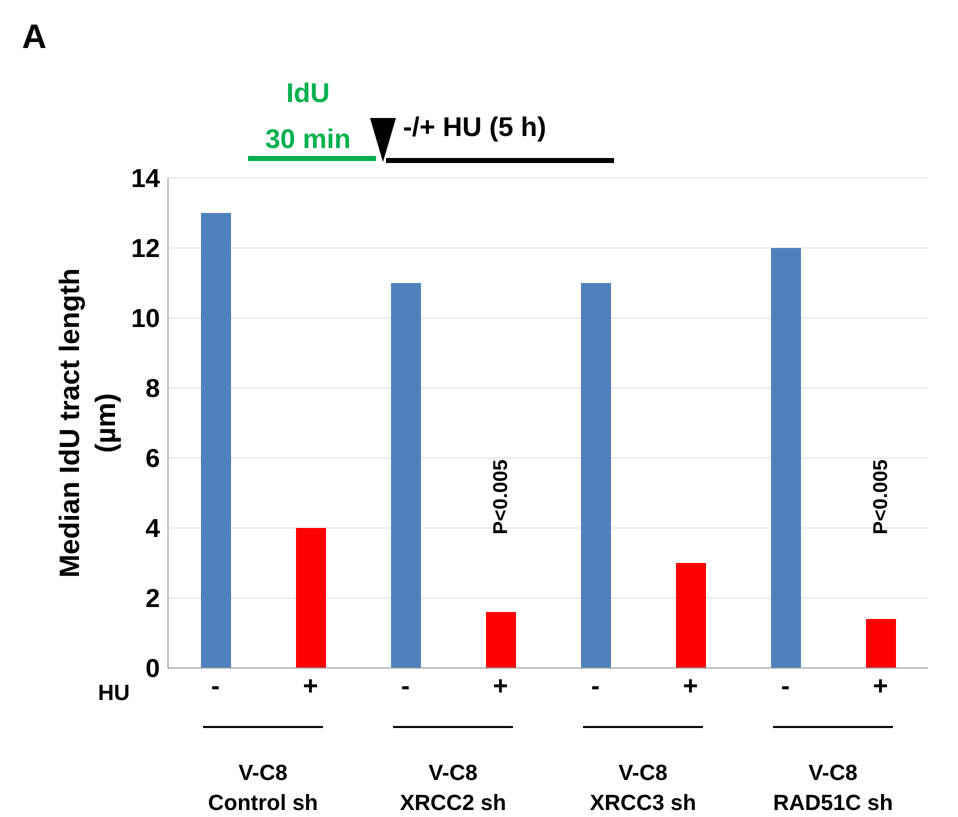 The height and width of the screenshot is (817, 958). I want to click on y-tick-label: 2, so click(153, 598).